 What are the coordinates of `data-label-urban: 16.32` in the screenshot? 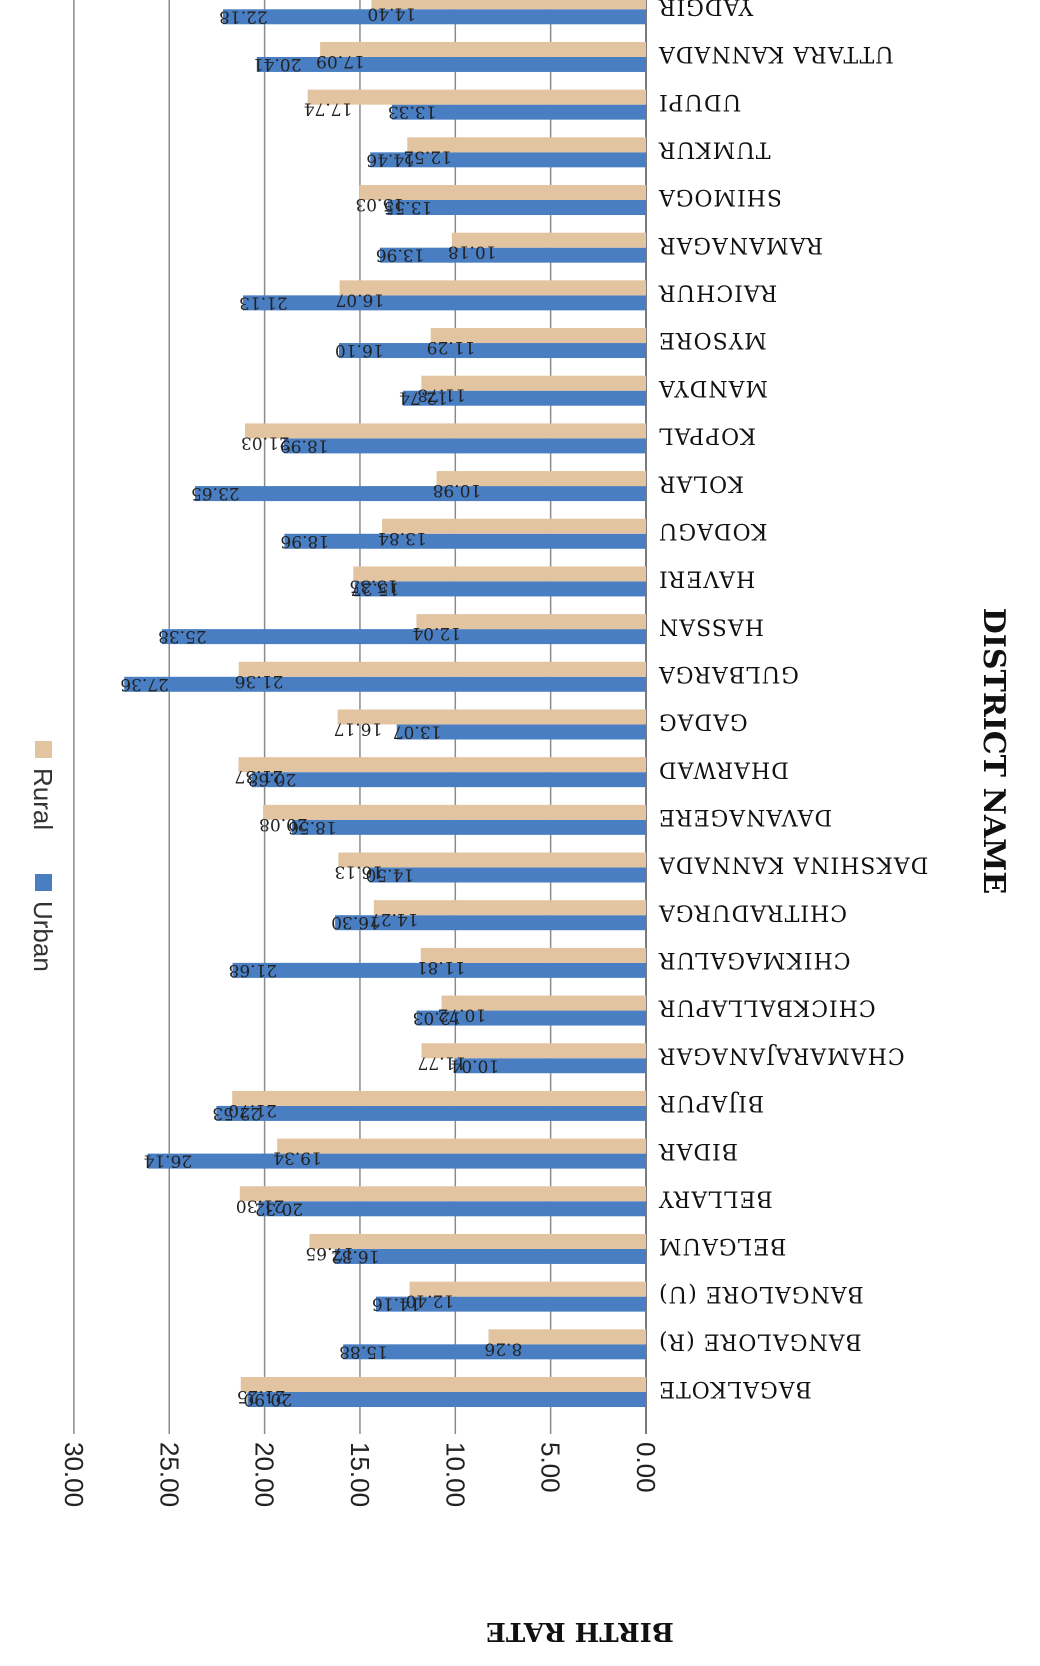 It's located at (355, 1256).